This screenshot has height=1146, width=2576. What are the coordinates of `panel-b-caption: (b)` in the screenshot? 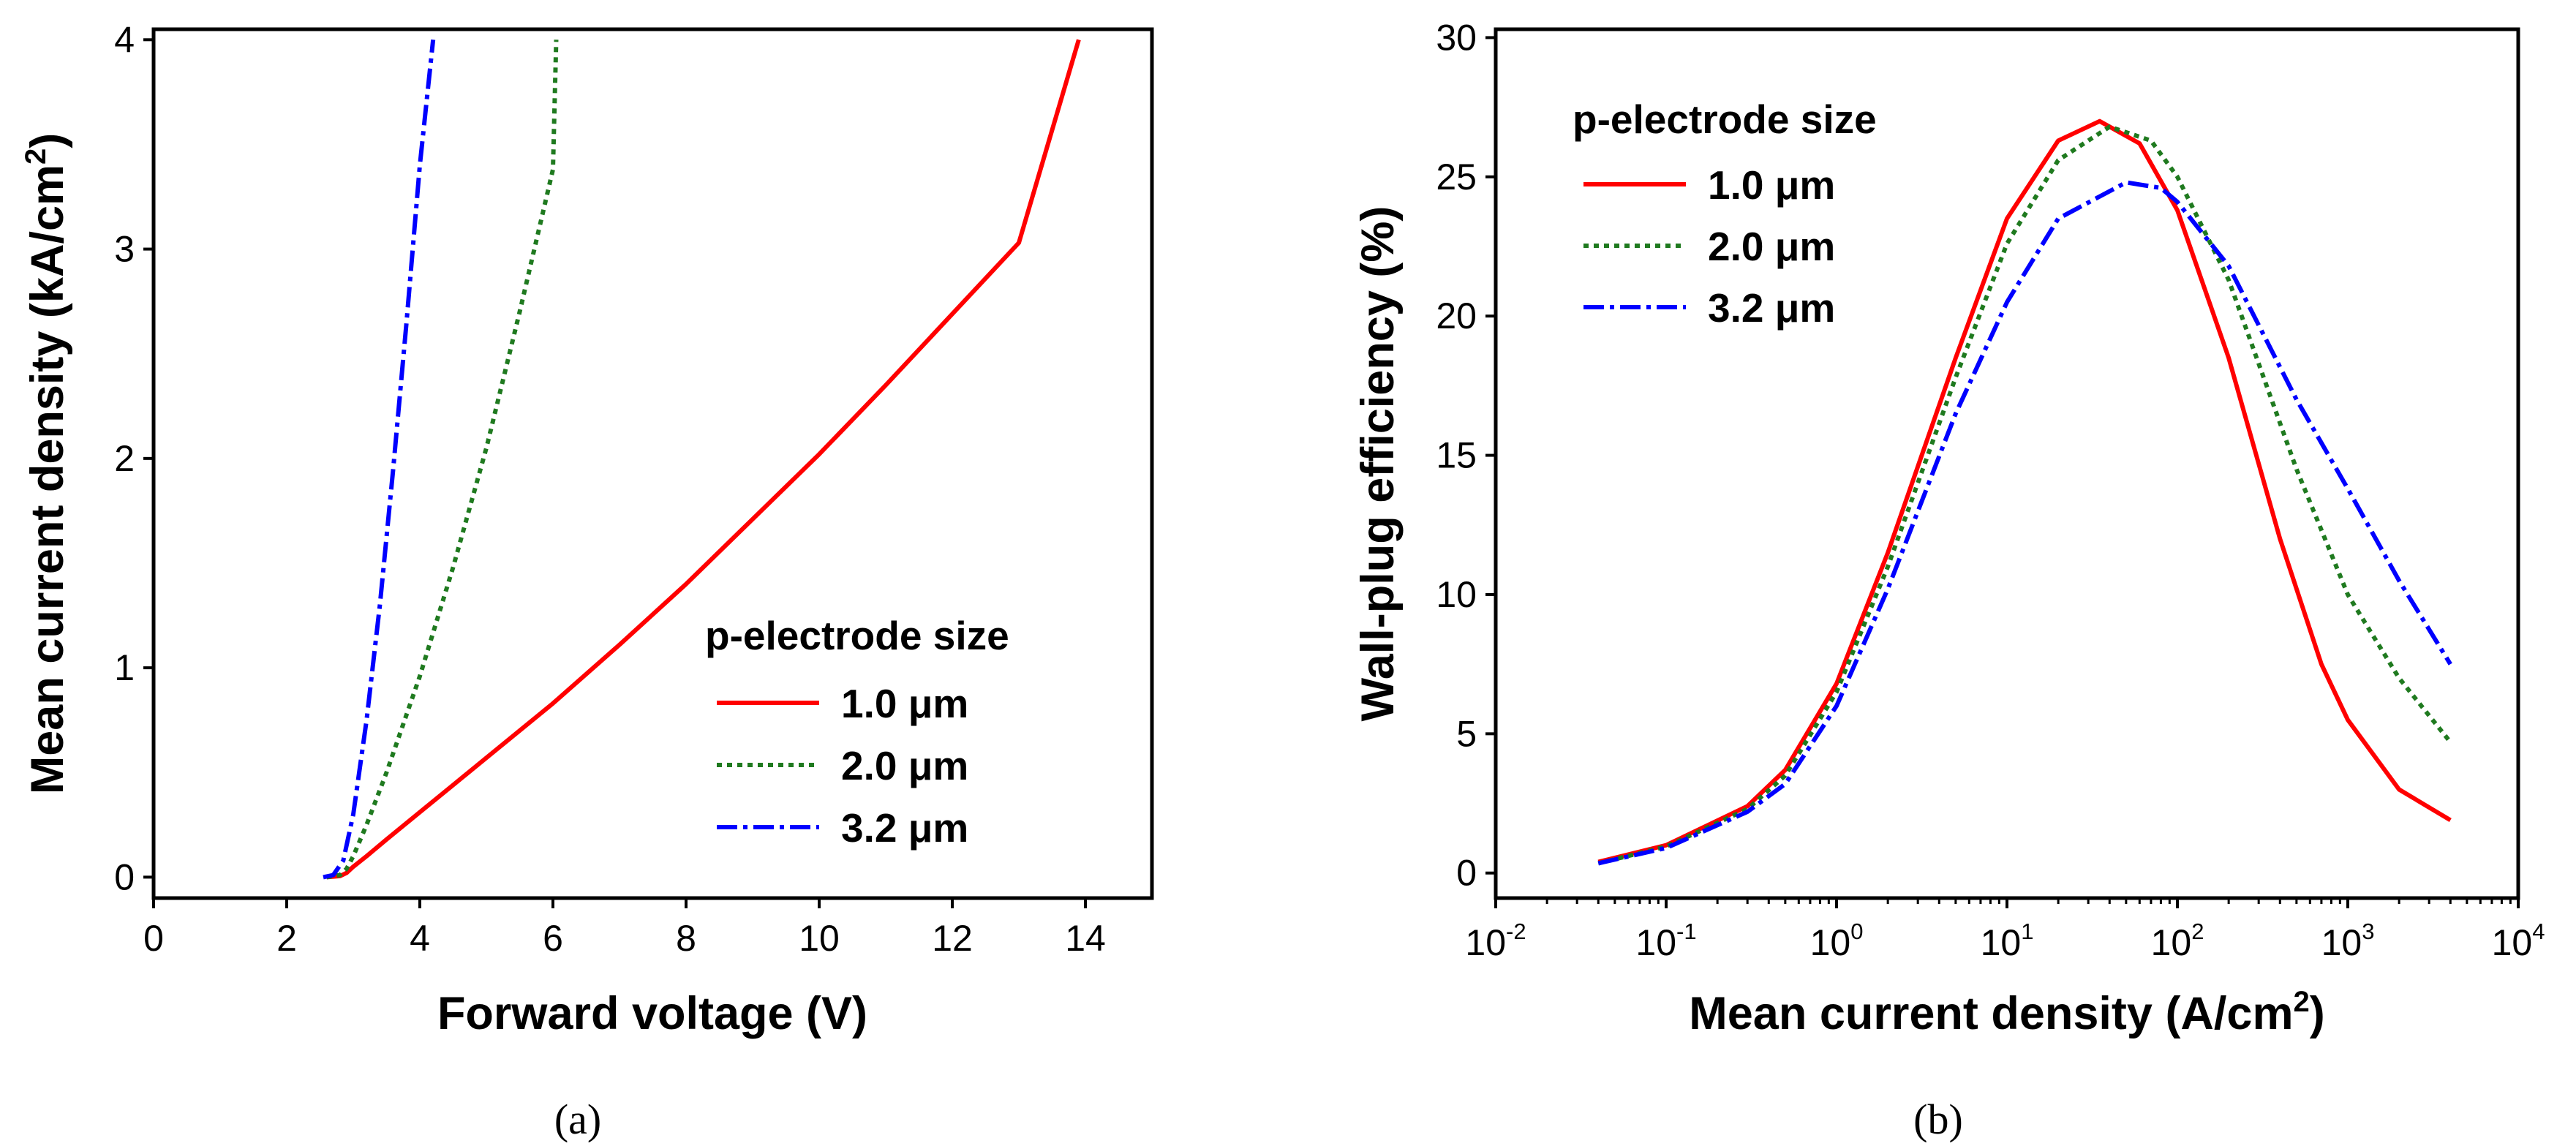 It's located at (1938, 1119).